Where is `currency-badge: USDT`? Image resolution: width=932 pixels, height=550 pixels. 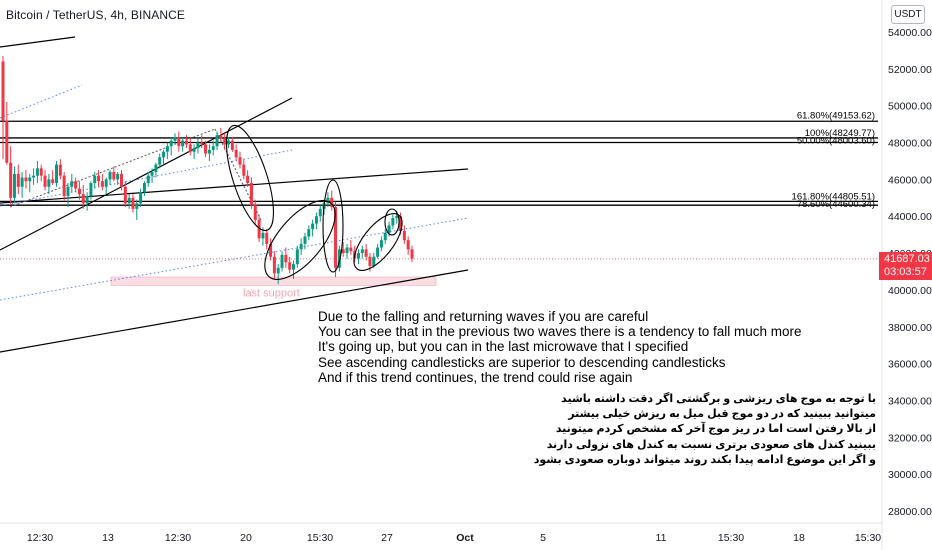
currency-badge: USDT is located at coordinates (908, 14).